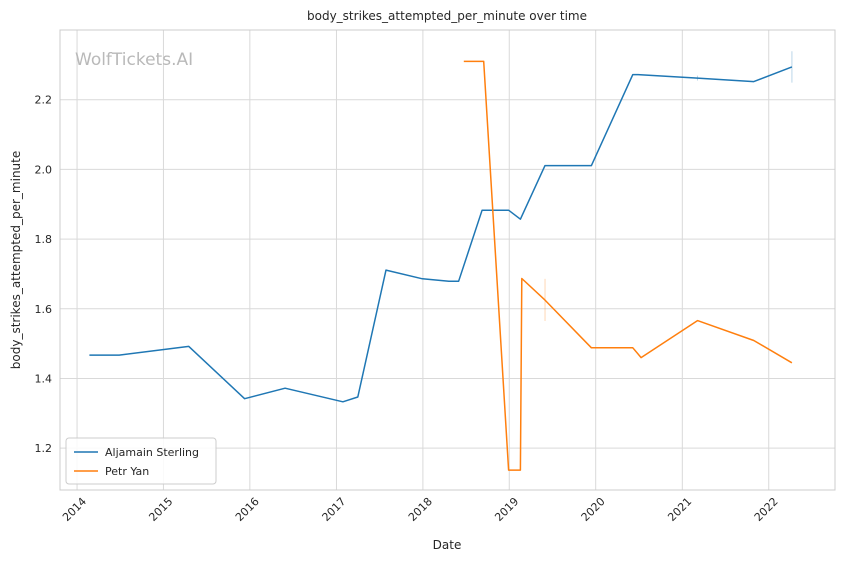 This screenshot has height=561, width=844. Describe the element at coordinates (127, 471) in the screenshot. I see `legend-entry: Petr Yan` at that location.